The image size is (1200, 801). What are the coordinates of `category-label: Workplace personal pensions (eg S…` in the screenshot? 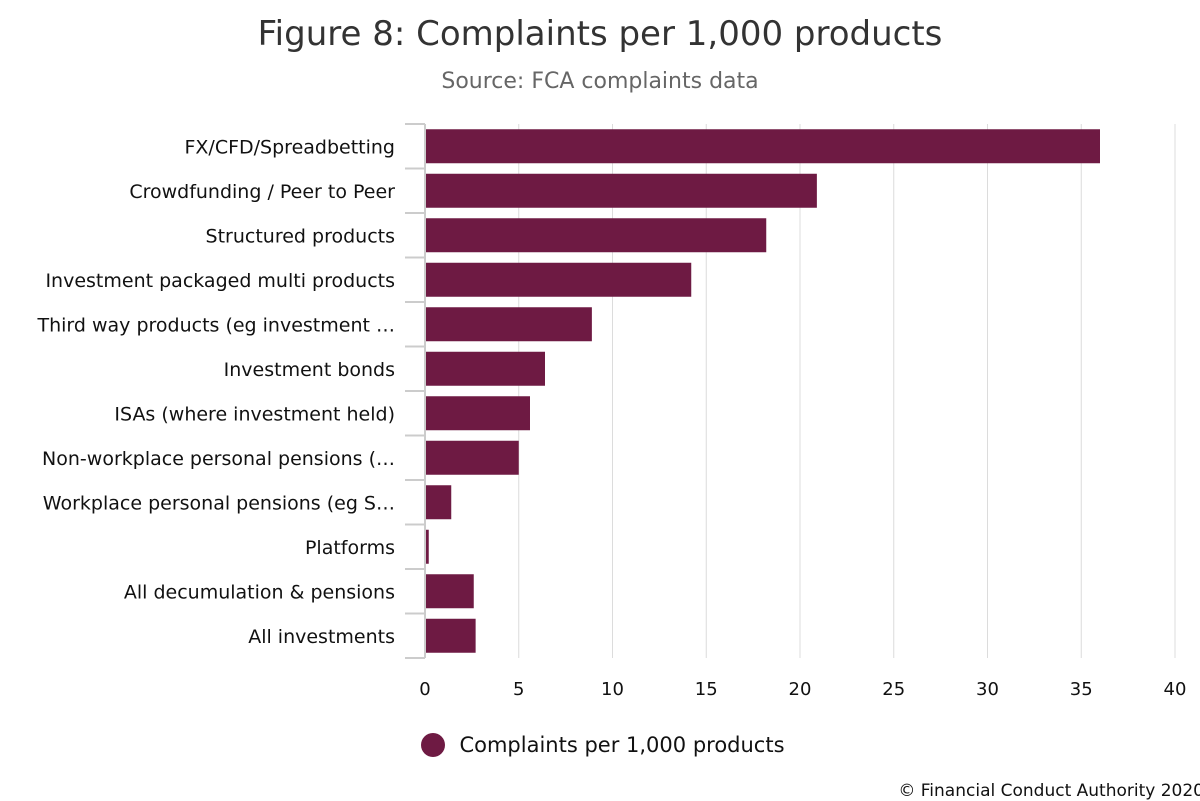 It's located at (219, 503).